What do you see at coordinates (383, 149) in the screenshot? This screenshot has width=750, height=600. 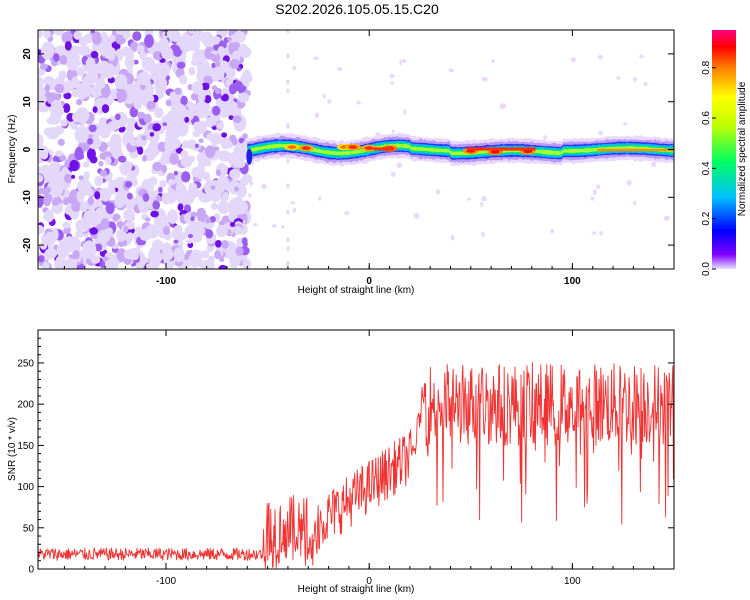 I see `signal-ridge` at bounding box center [383, 149].